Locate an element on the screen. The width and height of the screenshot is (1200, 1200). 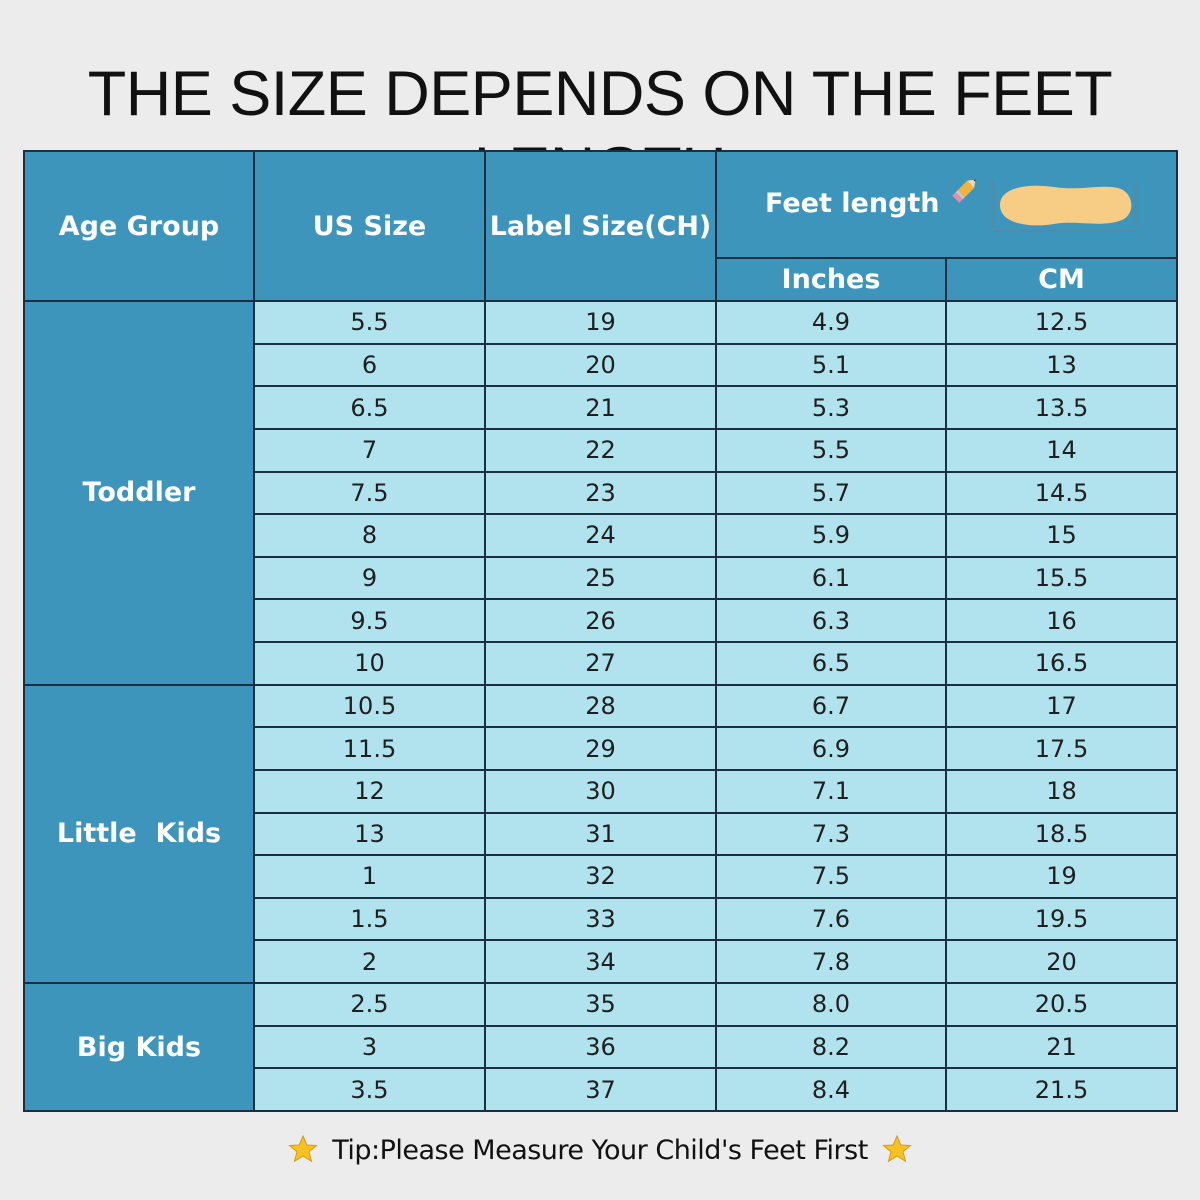
table-row: 2 34 7.8 20 is located at coordinates (601, 961).